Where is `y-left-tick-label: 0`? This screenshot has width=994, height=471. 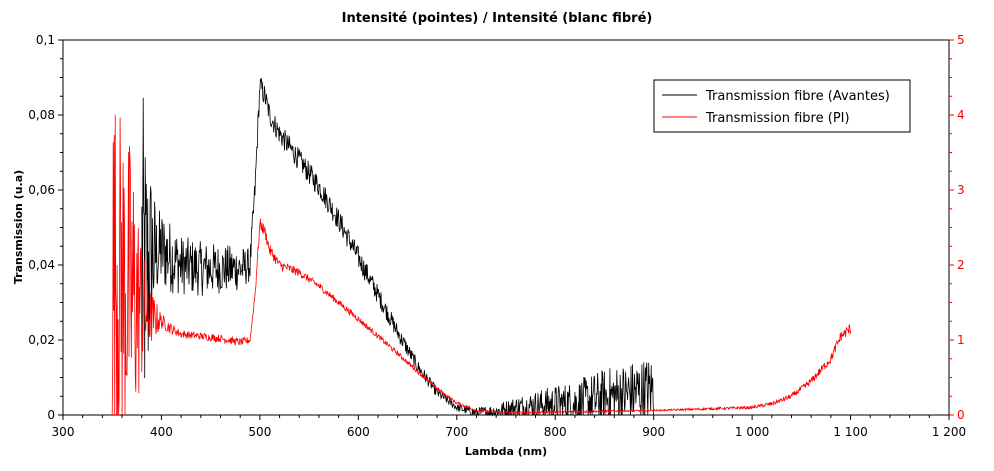 y-left-tick-label: 0 is located at coordinates (51, 415).